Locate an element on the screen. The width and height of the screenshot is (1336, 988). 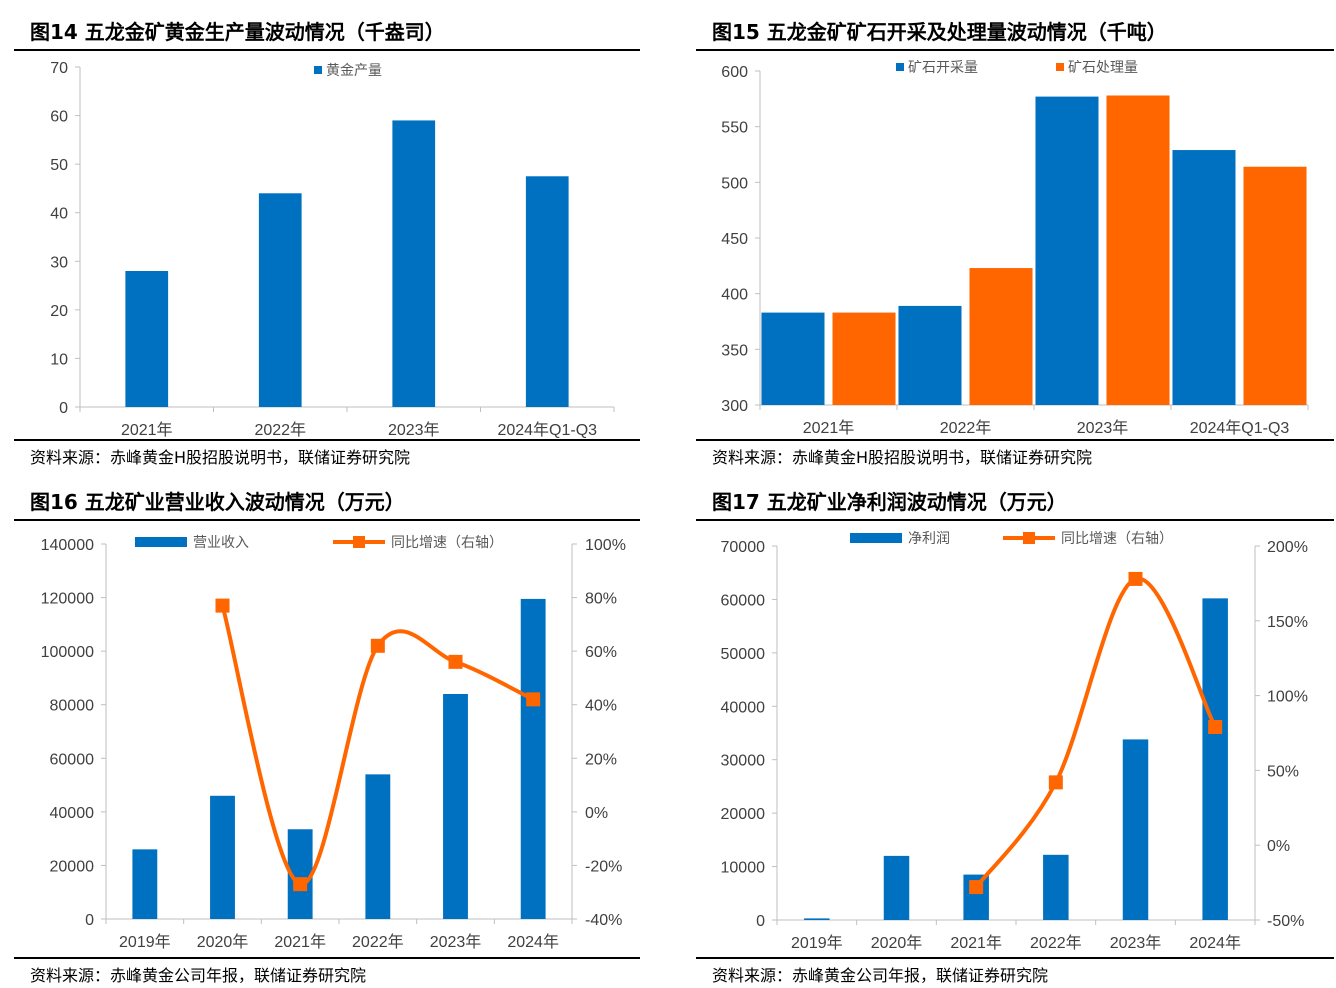
legend-label: 营业收入 is located at coordinates (221, 543).